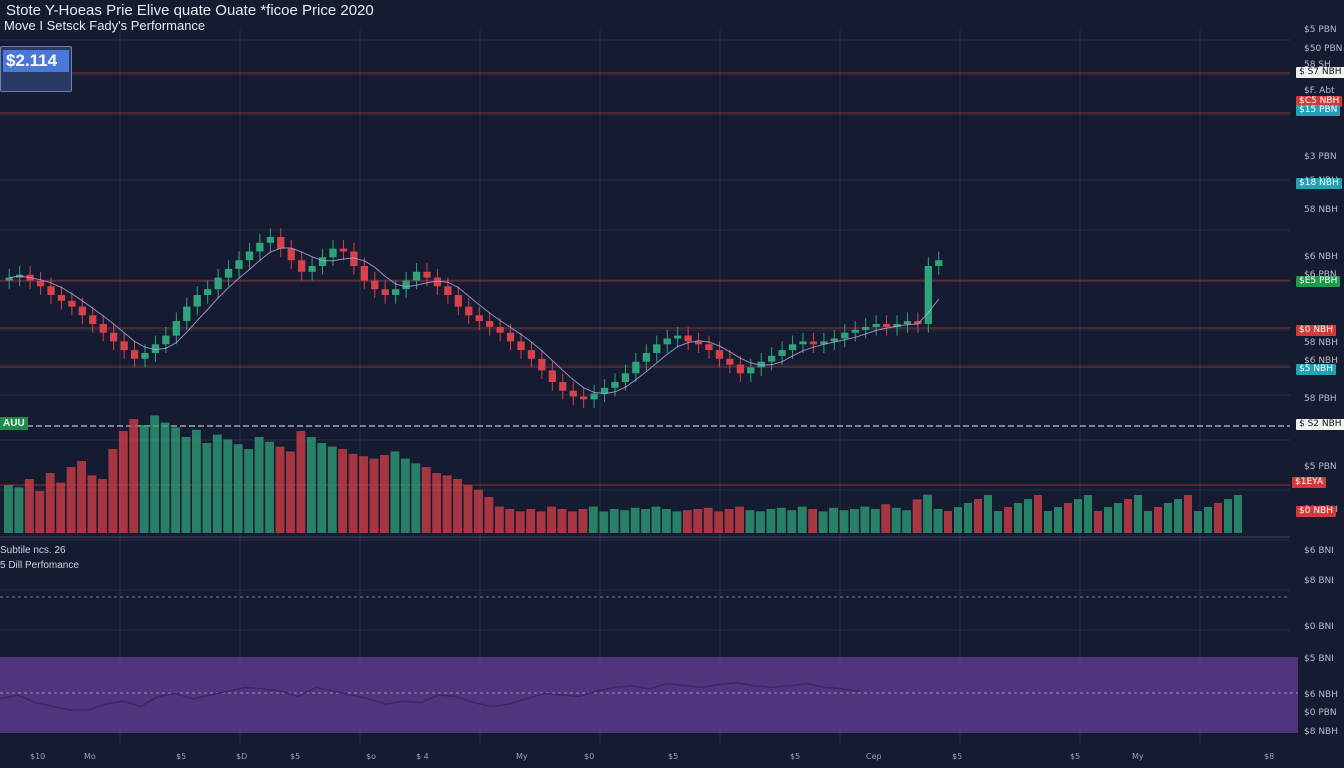 The height and width of the screenshot is (768, 1344). What do you see at coordinates (874, 756) in the screenshot?
I see `x-axis-label: Cep` at bounding box center [874, 756].